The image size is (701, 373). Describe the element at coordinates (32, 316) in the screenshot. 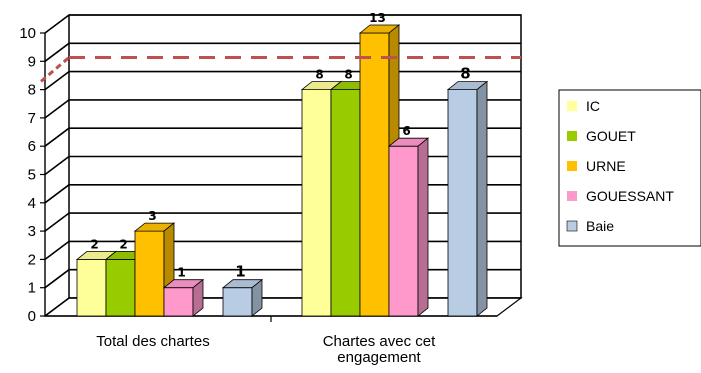

I see `y-tick-label: 0` at that location.